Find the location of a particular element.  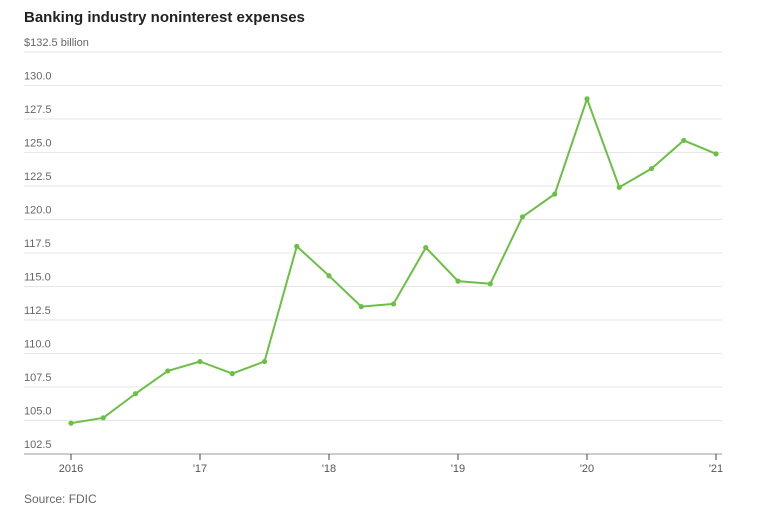

x-tick-label: '20 is located at coordinates (587, 469).